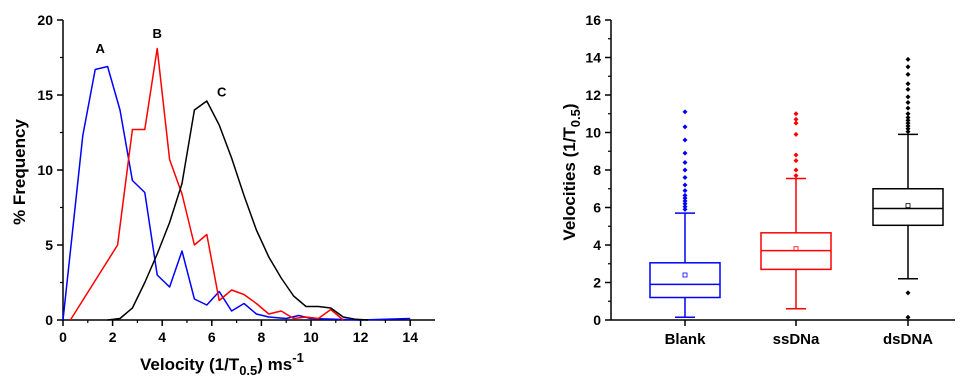 The image size is (970, 383). What do you see at coordinates (593, 133) in the screenshot?
I see `boxplot-y-tick-label: 10` at bounding box center [593, 133].